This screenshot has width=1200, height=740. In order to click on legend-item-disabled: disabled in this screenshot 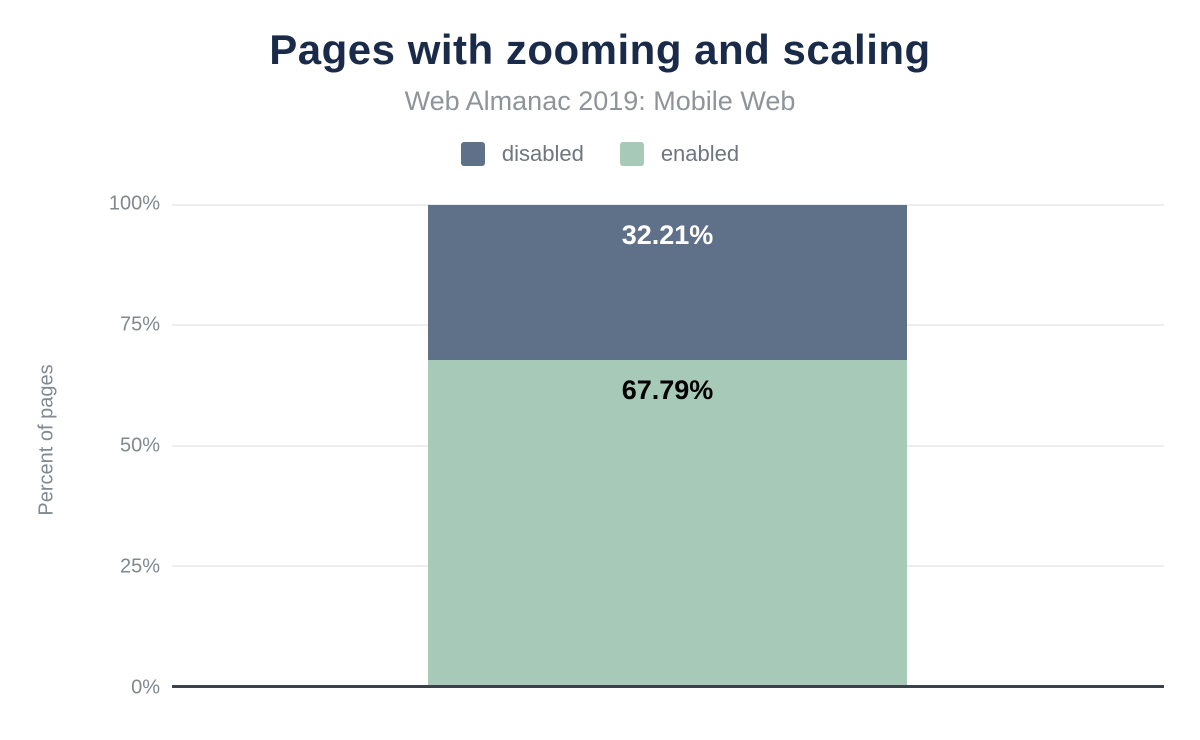, I will do `click(522, 154)`.